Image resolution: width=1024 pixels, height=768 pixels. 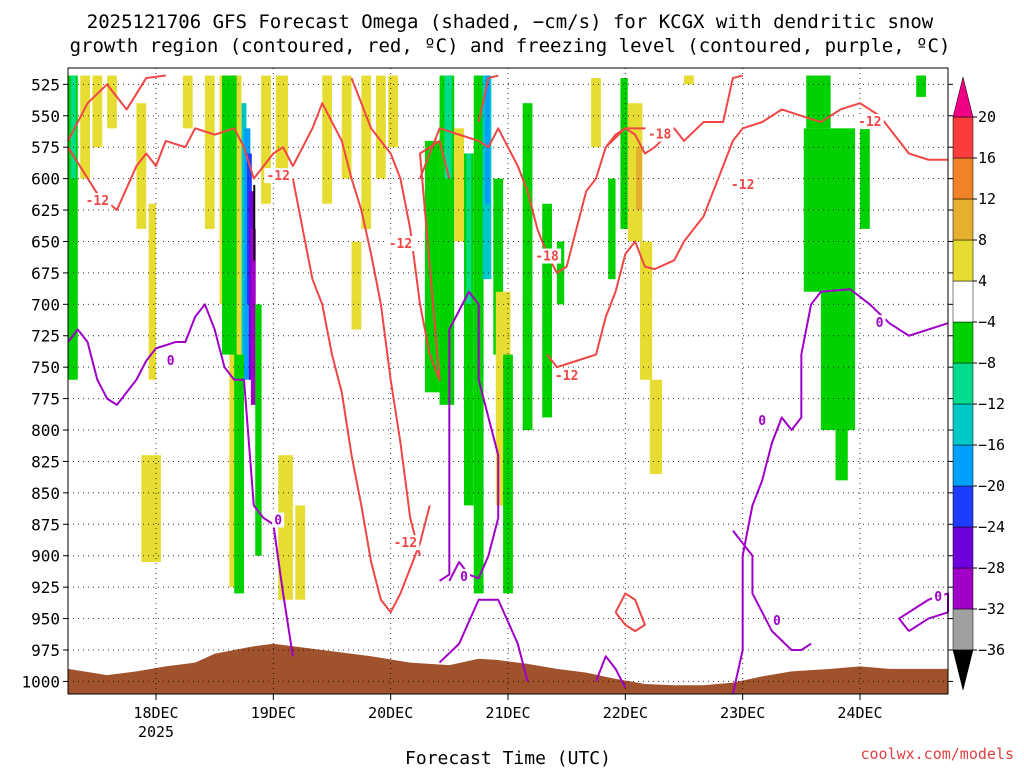 I want to click on colorbar-label-6: −8, so click(x=987, y=363).